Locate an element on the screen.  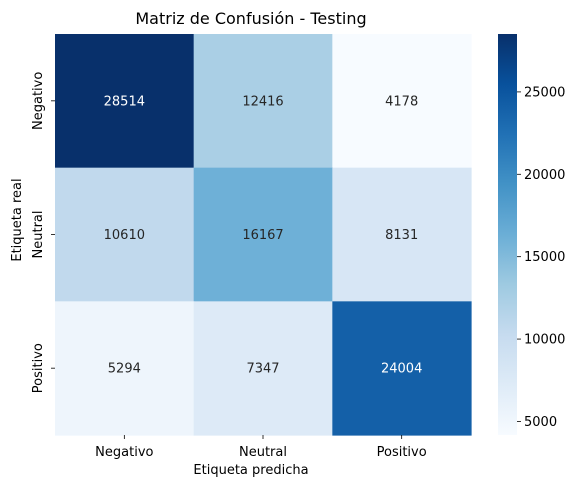
y-axis-label: Etiqueta real is located at coordinates (17, 219).